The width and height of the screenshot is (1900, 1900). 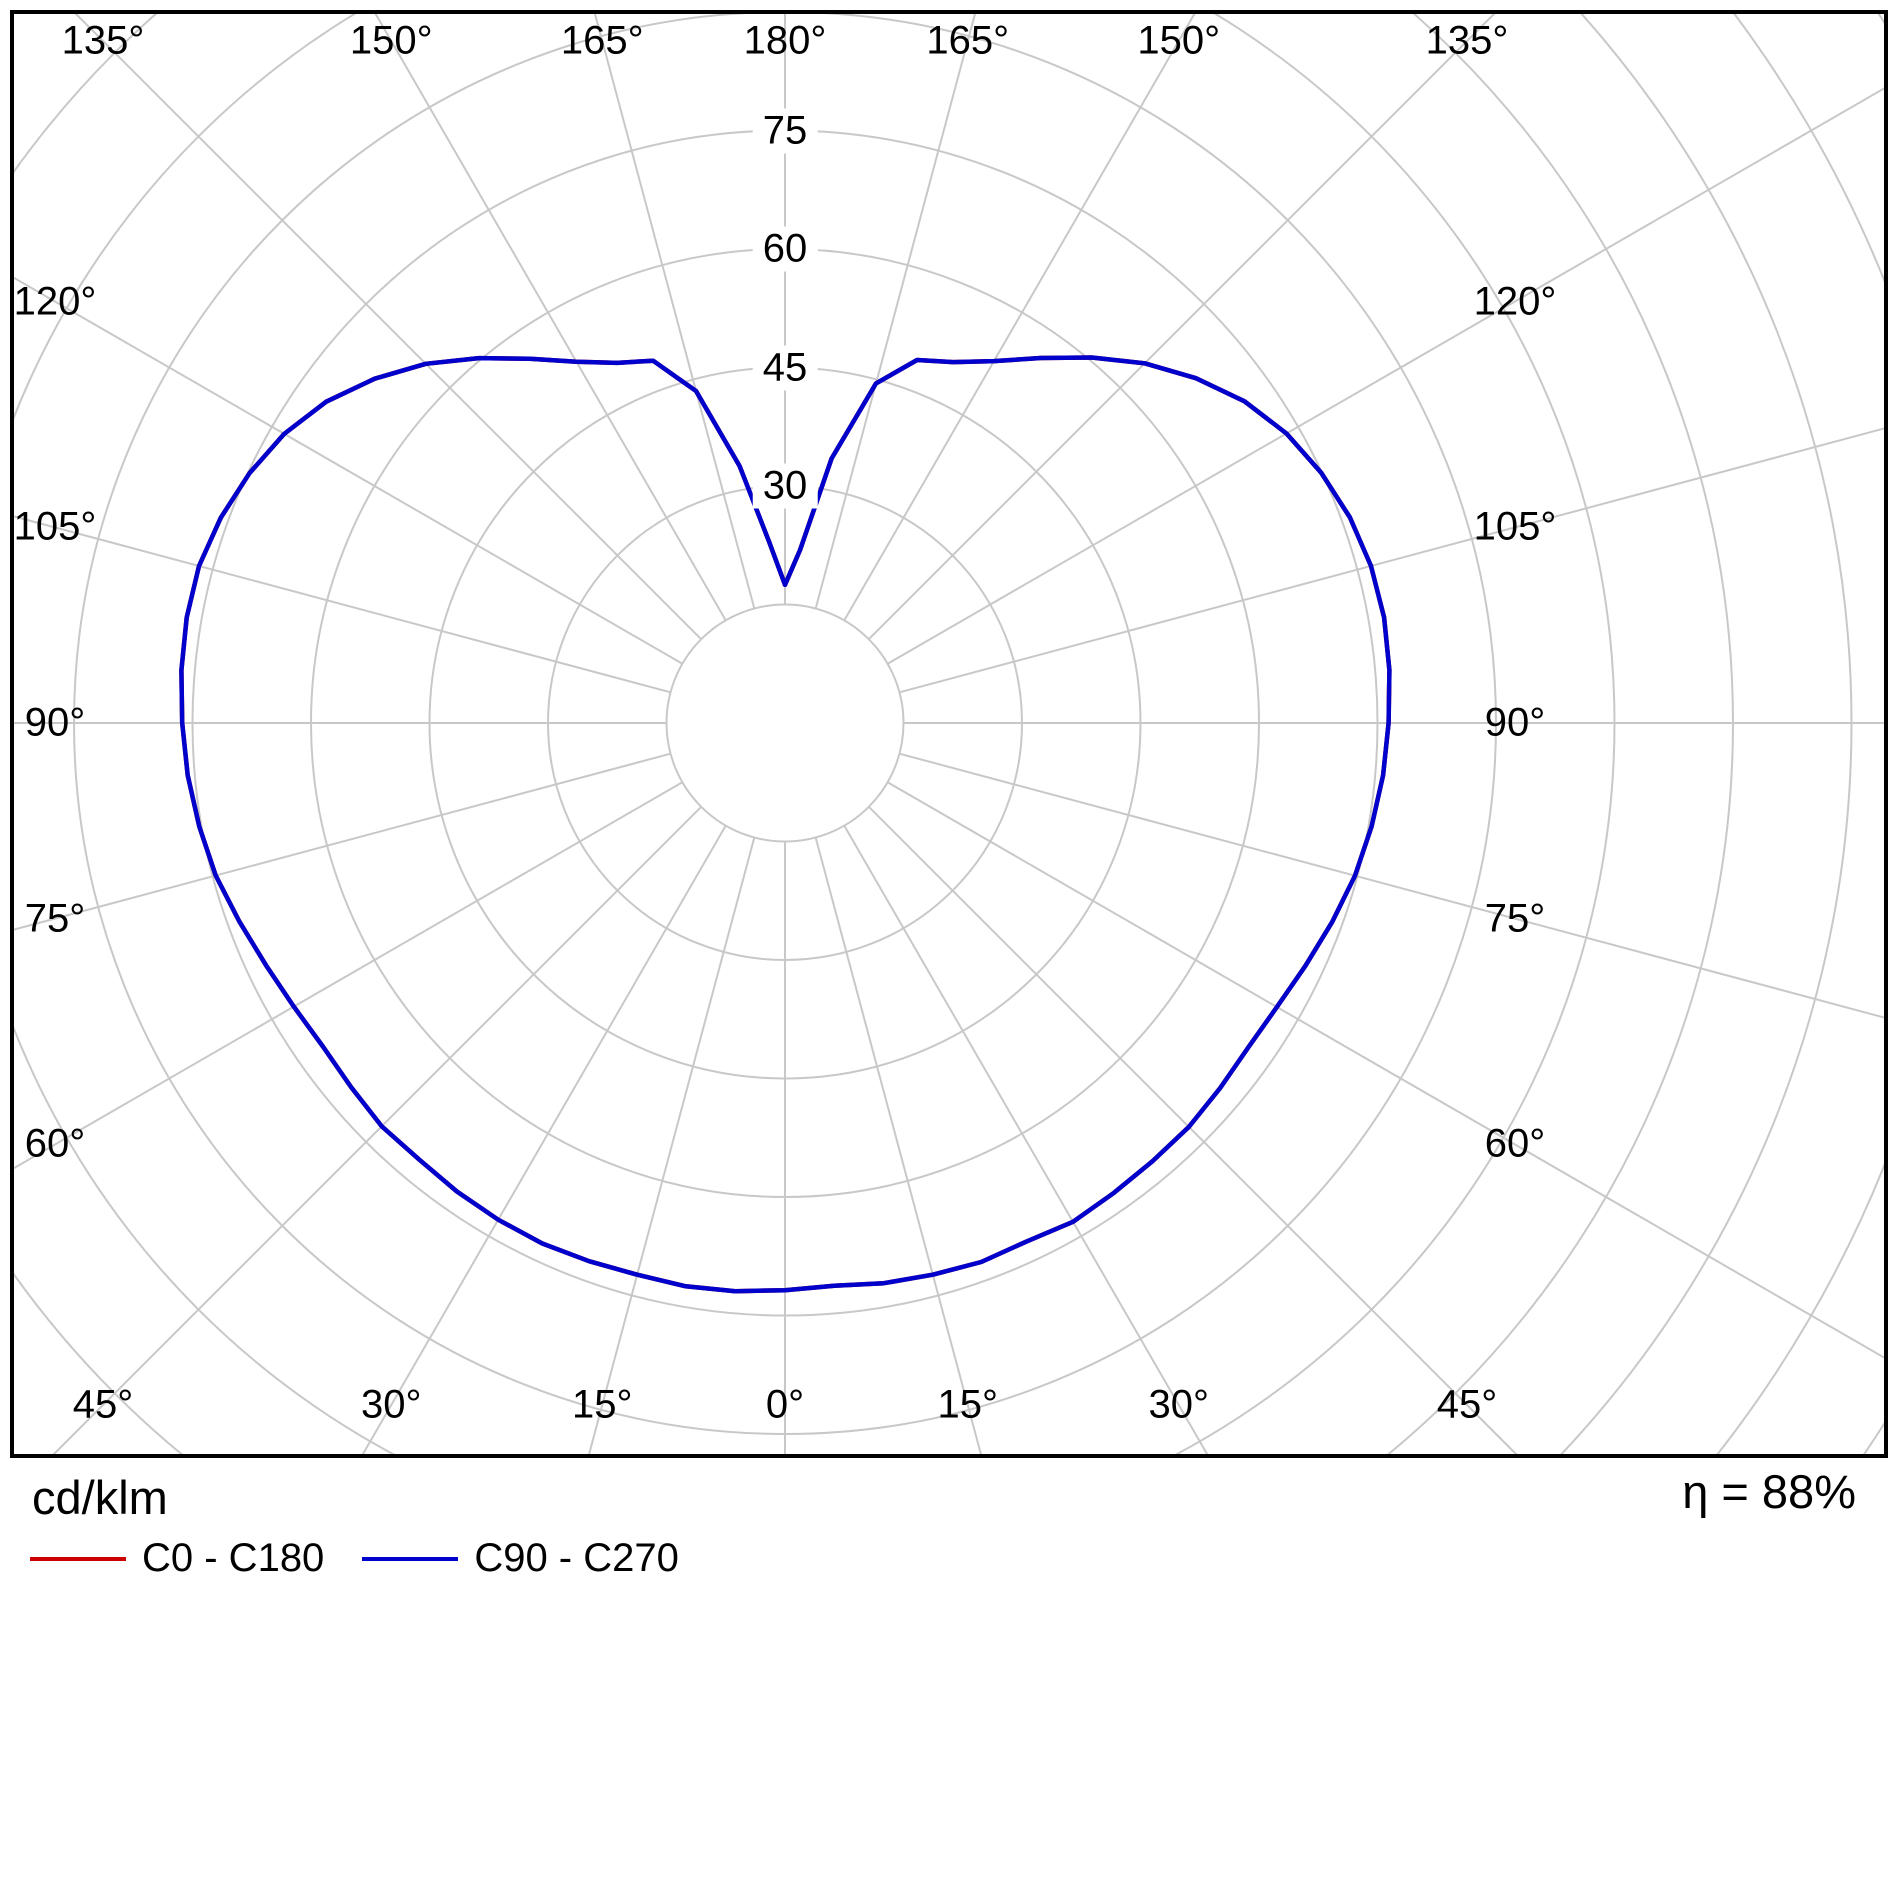 What do you see at coordinates (410, 1558) in the screenshot?
I see `legend-line-c90-c270` at bounding box center [410, 1558].